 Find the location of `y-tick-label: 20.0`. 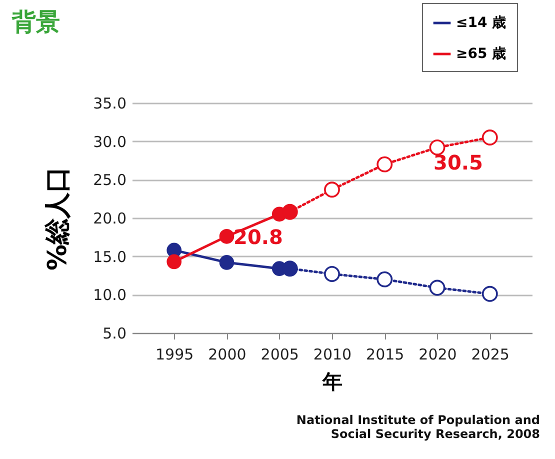

y-tick-label: 20.0 is located at coordinates (109, 219).